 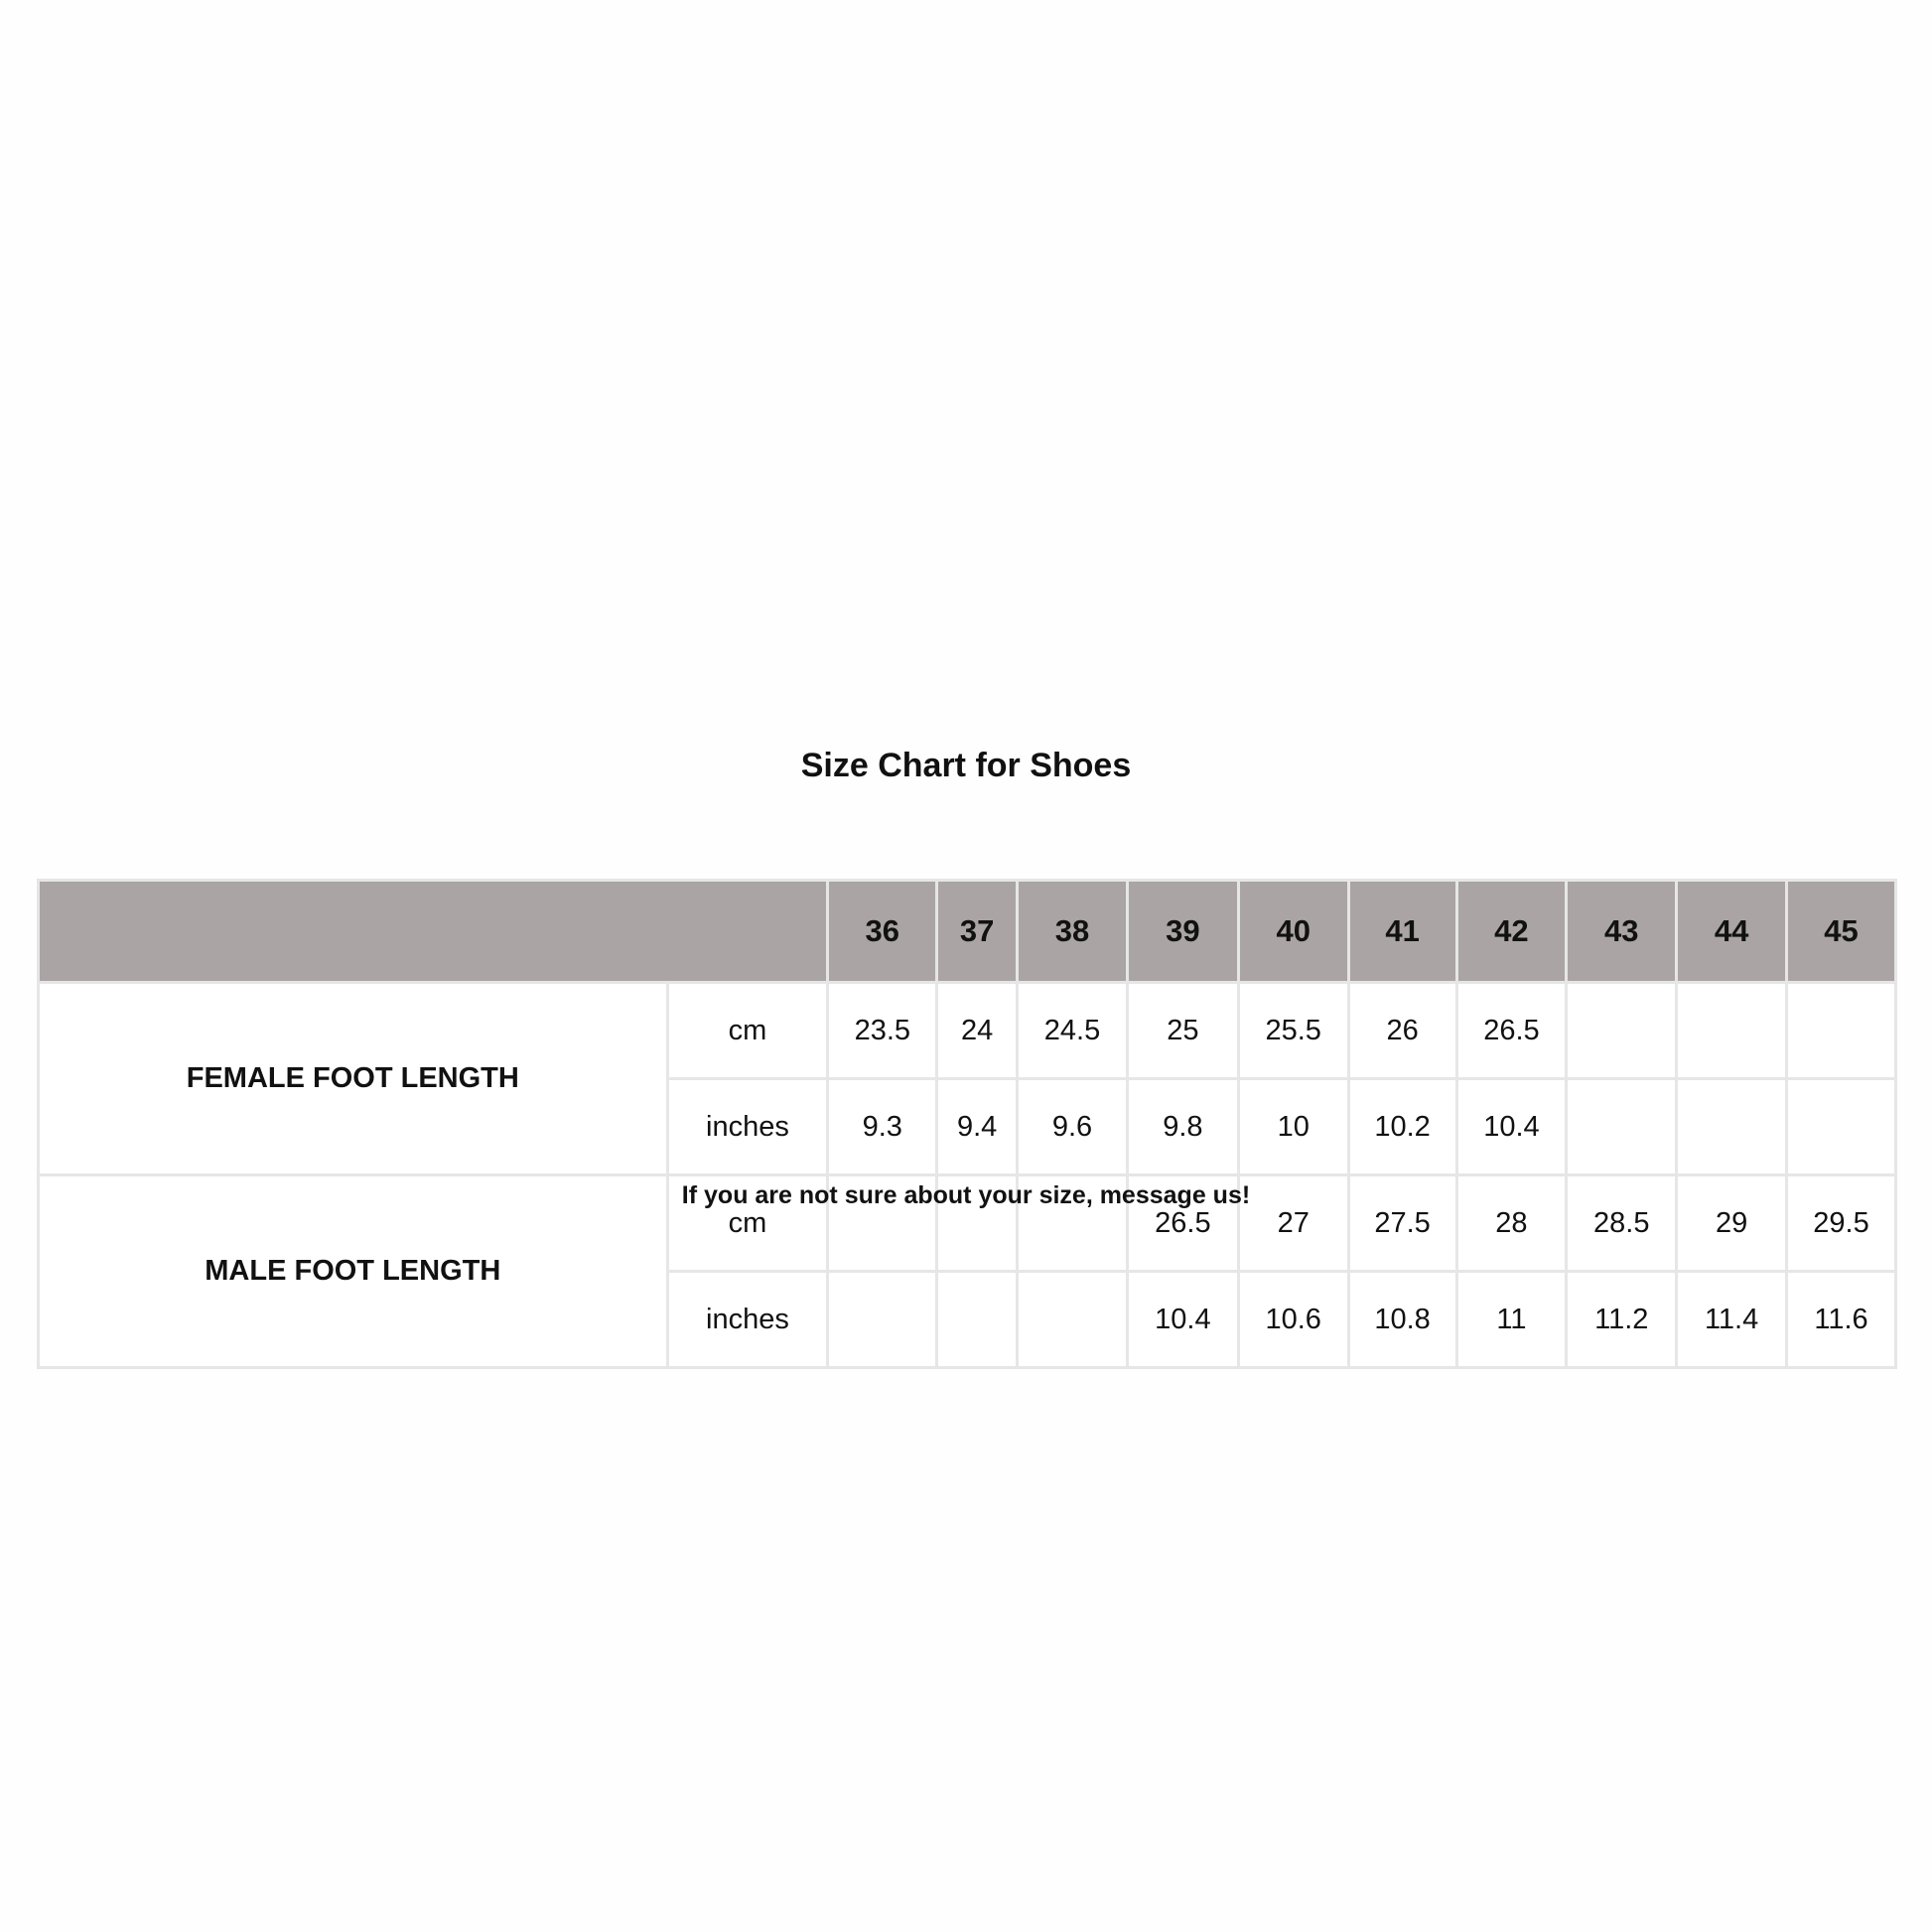 I want to click on table-cell: 28.5, so click(x=1622, y=1223).